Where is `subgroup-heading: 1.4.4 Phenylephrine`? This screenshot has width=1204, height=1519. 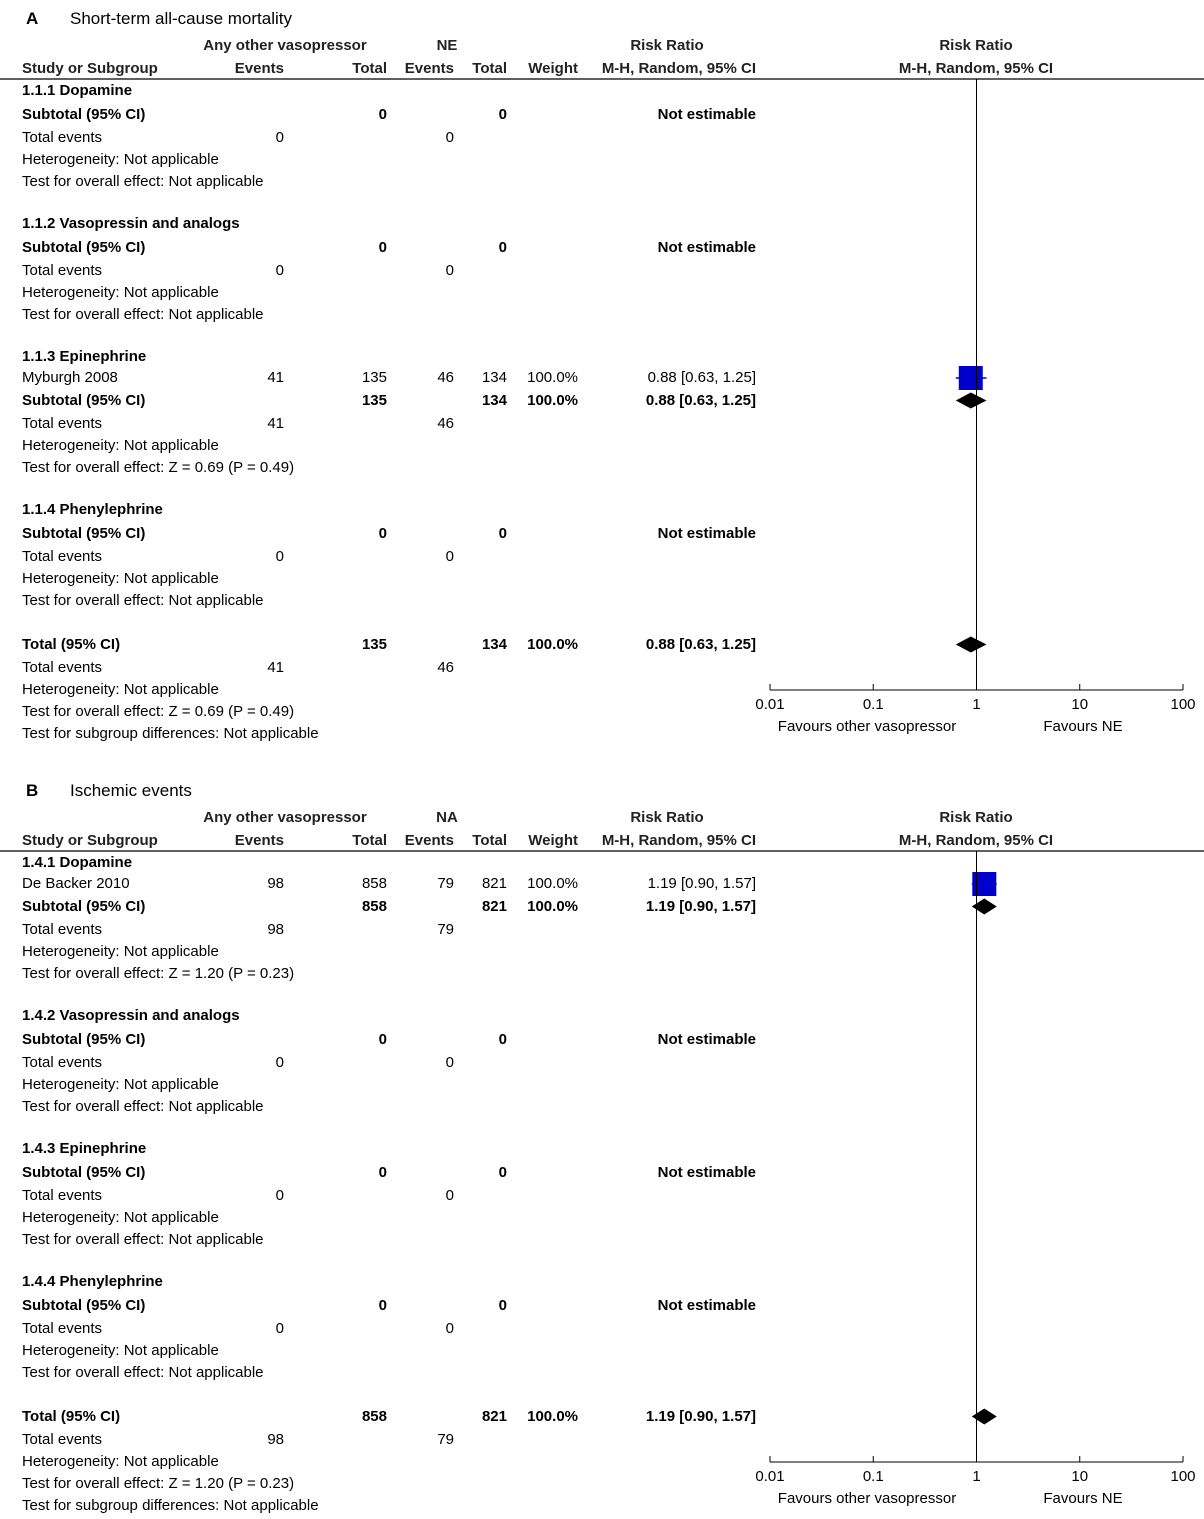
subgroup-heading: 1.4.4 Phenylephrine is located at coordinates (92, 1281).